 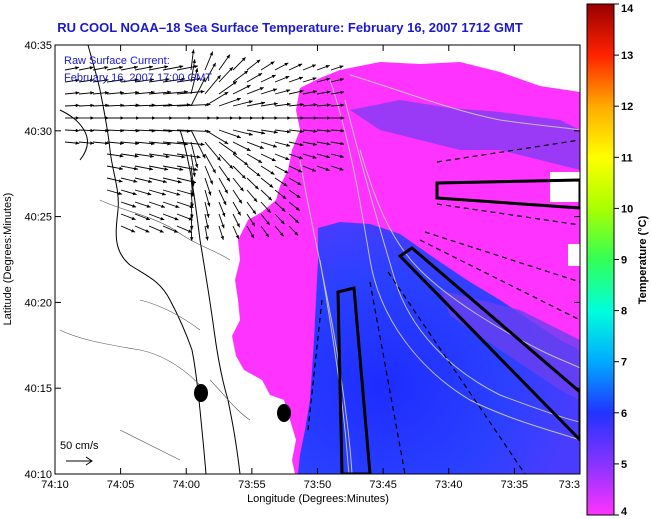 What do you see at coordinates (627, 107) in the screenshot?
I see `colorbar-tick-label: 12` at bounding box center [627, 107].